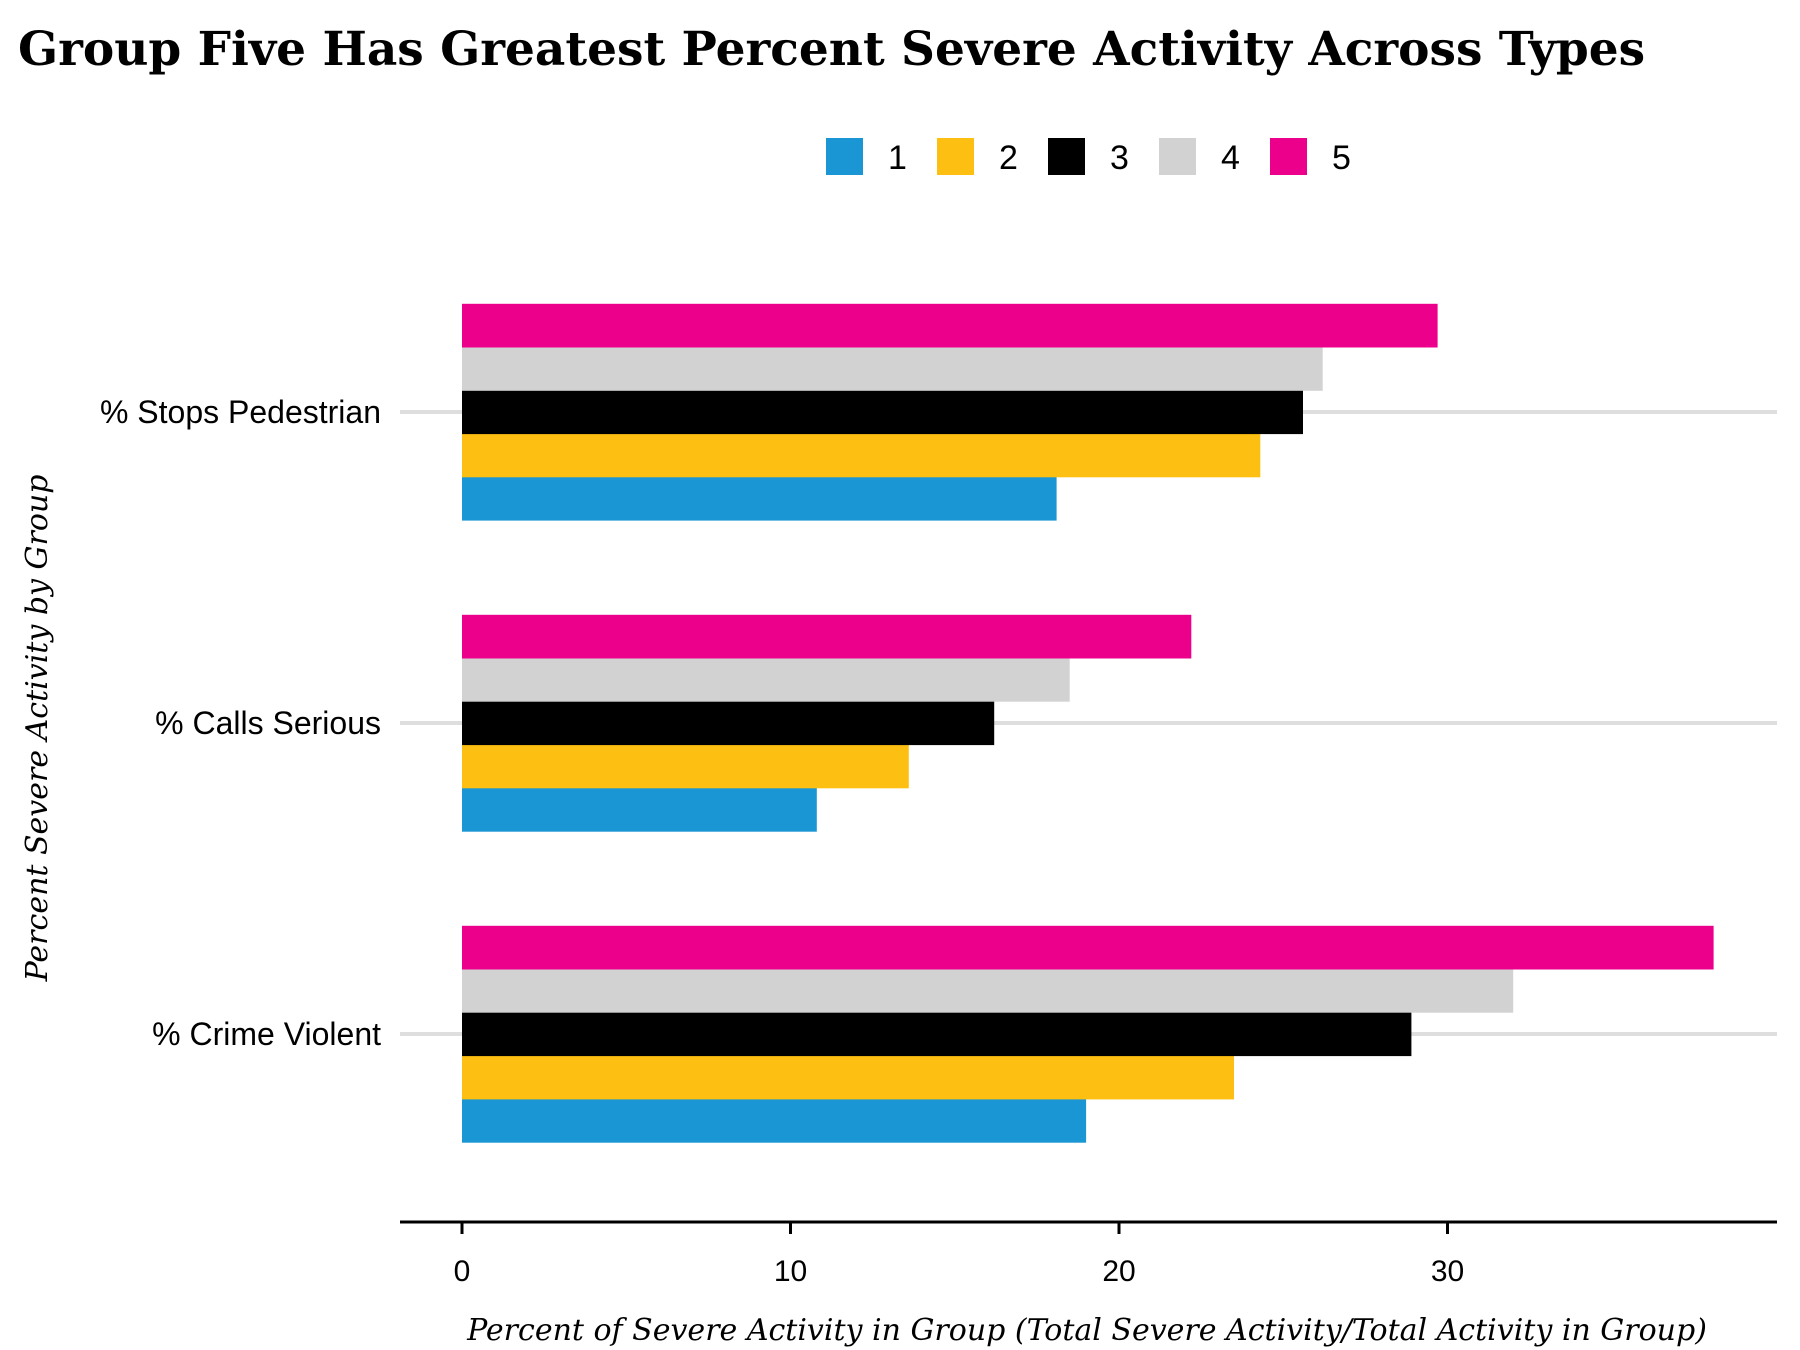 This screenshot has width=1800, height=1350. What do you see at coordinates (790, 1271) in the screenshot?
I see `x-tick-label: 10` at bounding box center [790, 1271].